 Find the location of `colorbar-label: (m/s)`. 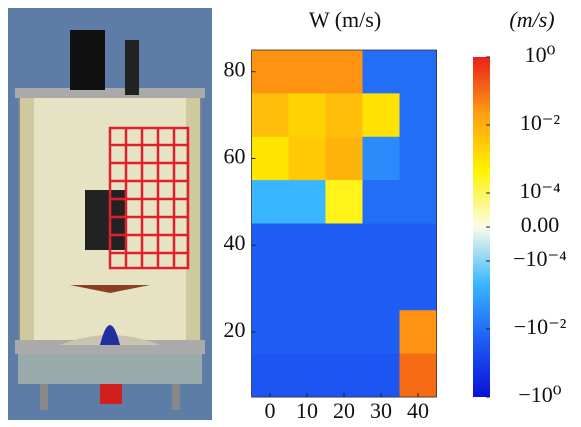

colorbar-label: (m/s) is located at coordinates (531, 19).